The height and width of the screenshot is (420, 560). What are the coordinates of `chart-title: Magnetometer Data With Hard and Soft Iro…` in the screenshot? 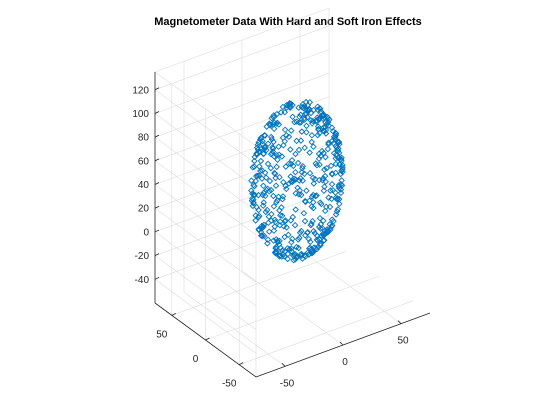 It's located at (288, 22).